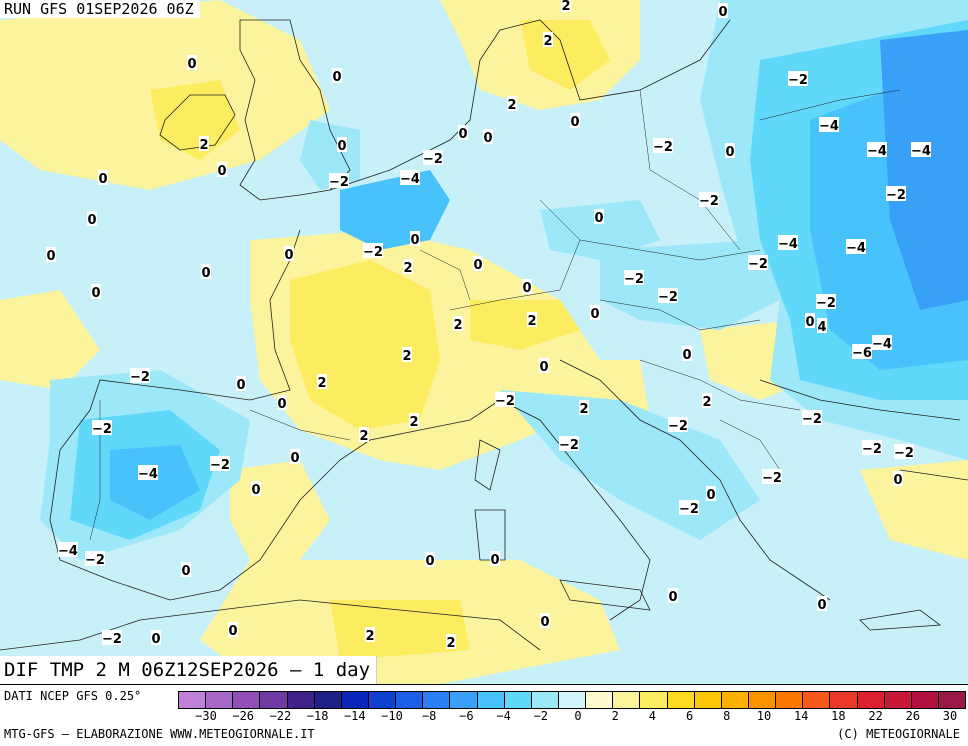  I want to click on legend-tick-label: −8, so click(429, 716).